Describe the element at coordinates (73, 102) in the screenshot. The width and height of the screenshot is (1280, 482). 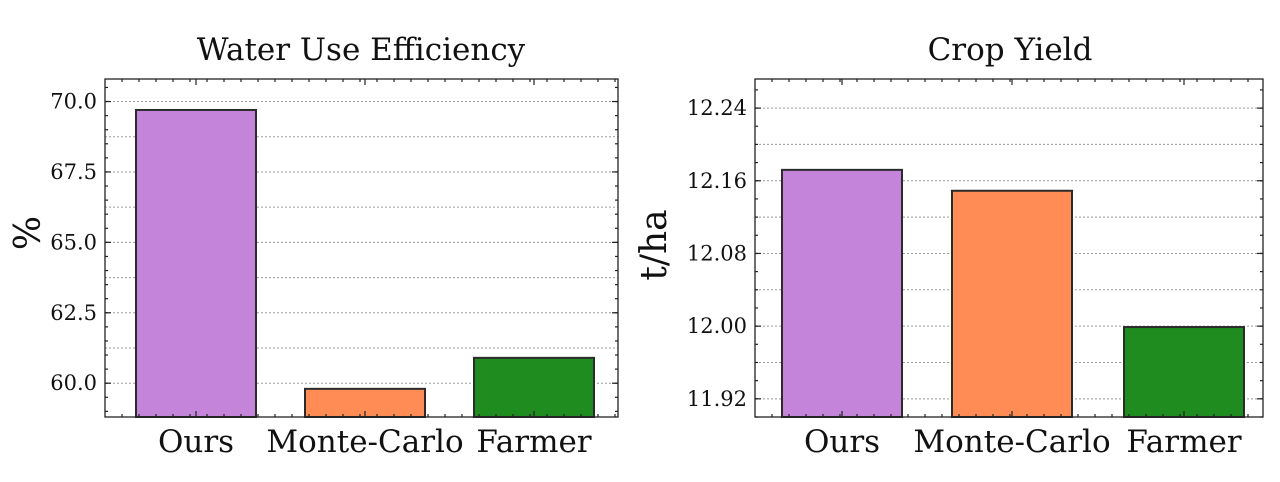
I see `y-tick-label: 70.0` at that location.